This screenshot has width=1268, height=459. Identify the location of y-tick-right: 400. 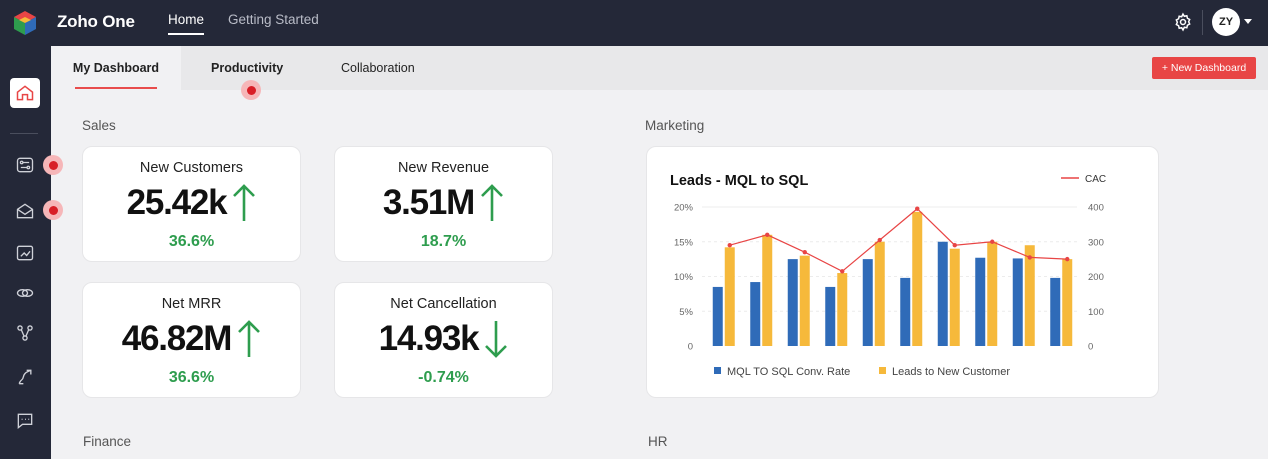
(1096, 208).